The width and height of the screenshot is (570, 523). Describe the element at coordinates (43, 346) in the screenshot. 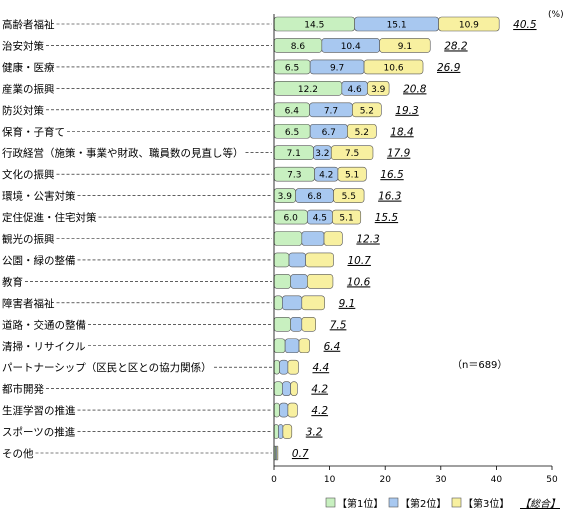

I see `category-label: 清掃・リサイクル` at that location.